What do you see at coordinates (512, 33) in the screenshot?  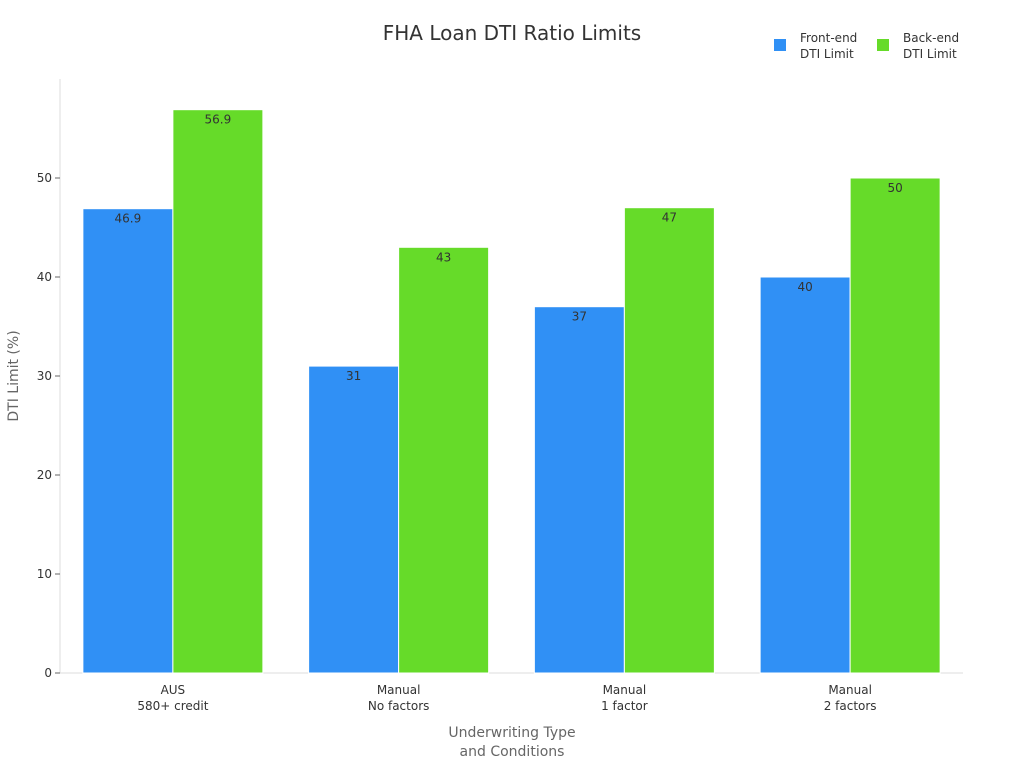 I see `chart-title: FHA Loan DTI Ratio Limits` at bounding box center [512, 33].